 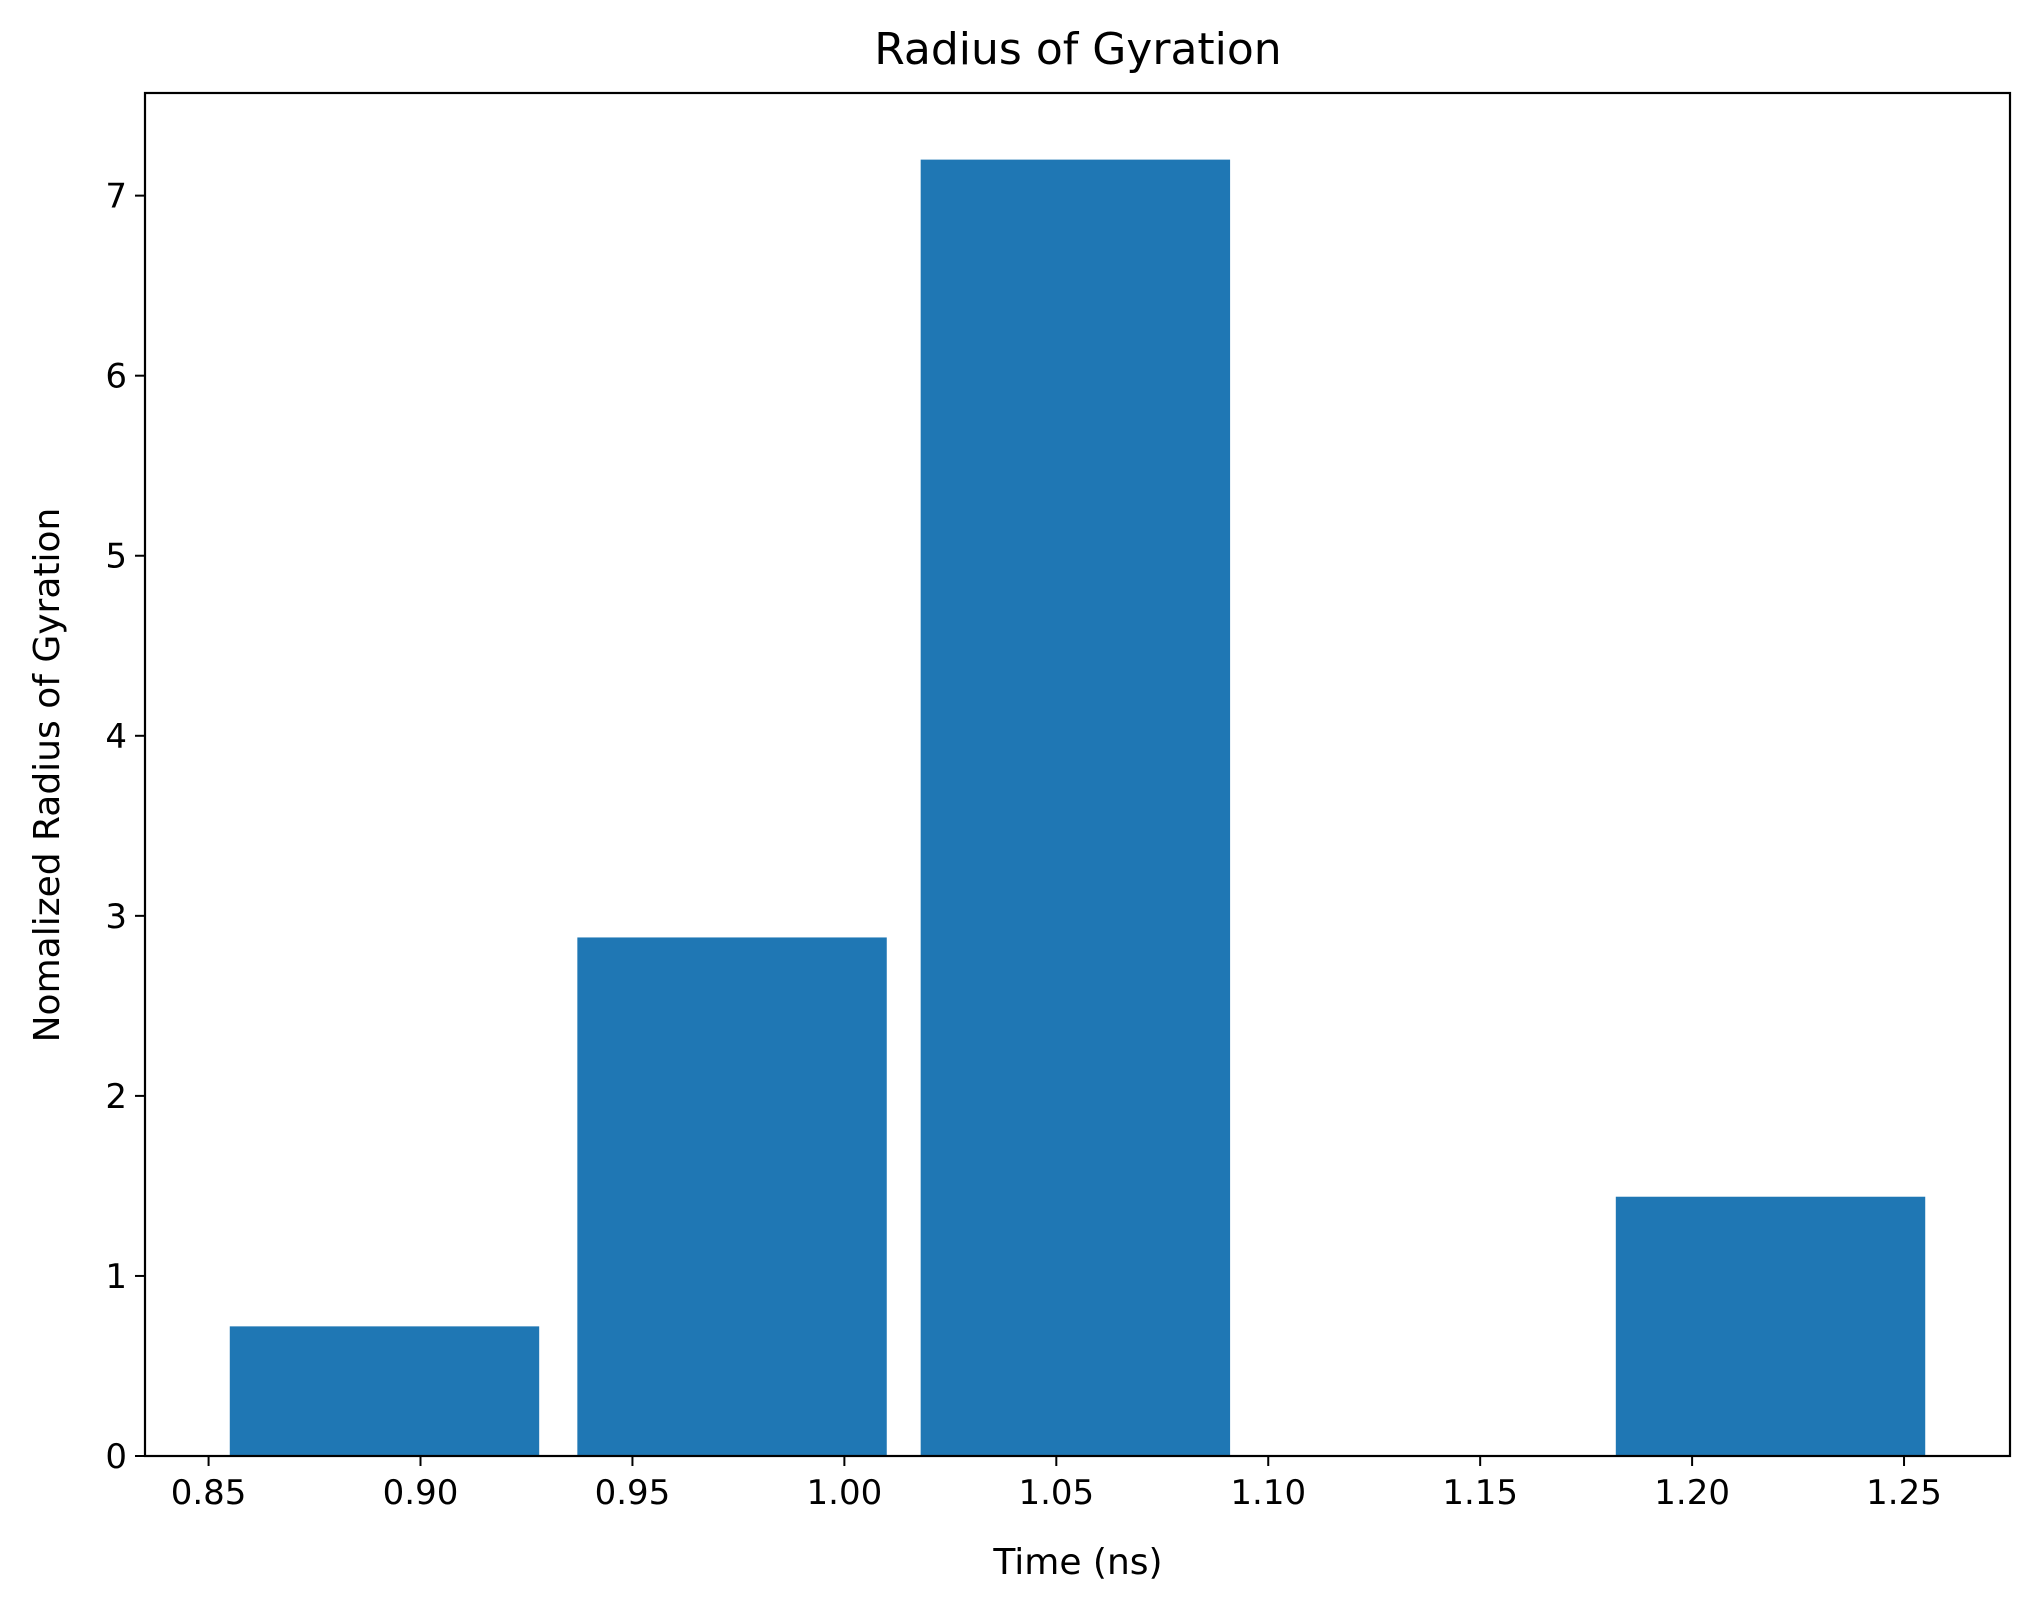 I want to click on x-tick-label: 1.25, so click(x=1904, y=1493).